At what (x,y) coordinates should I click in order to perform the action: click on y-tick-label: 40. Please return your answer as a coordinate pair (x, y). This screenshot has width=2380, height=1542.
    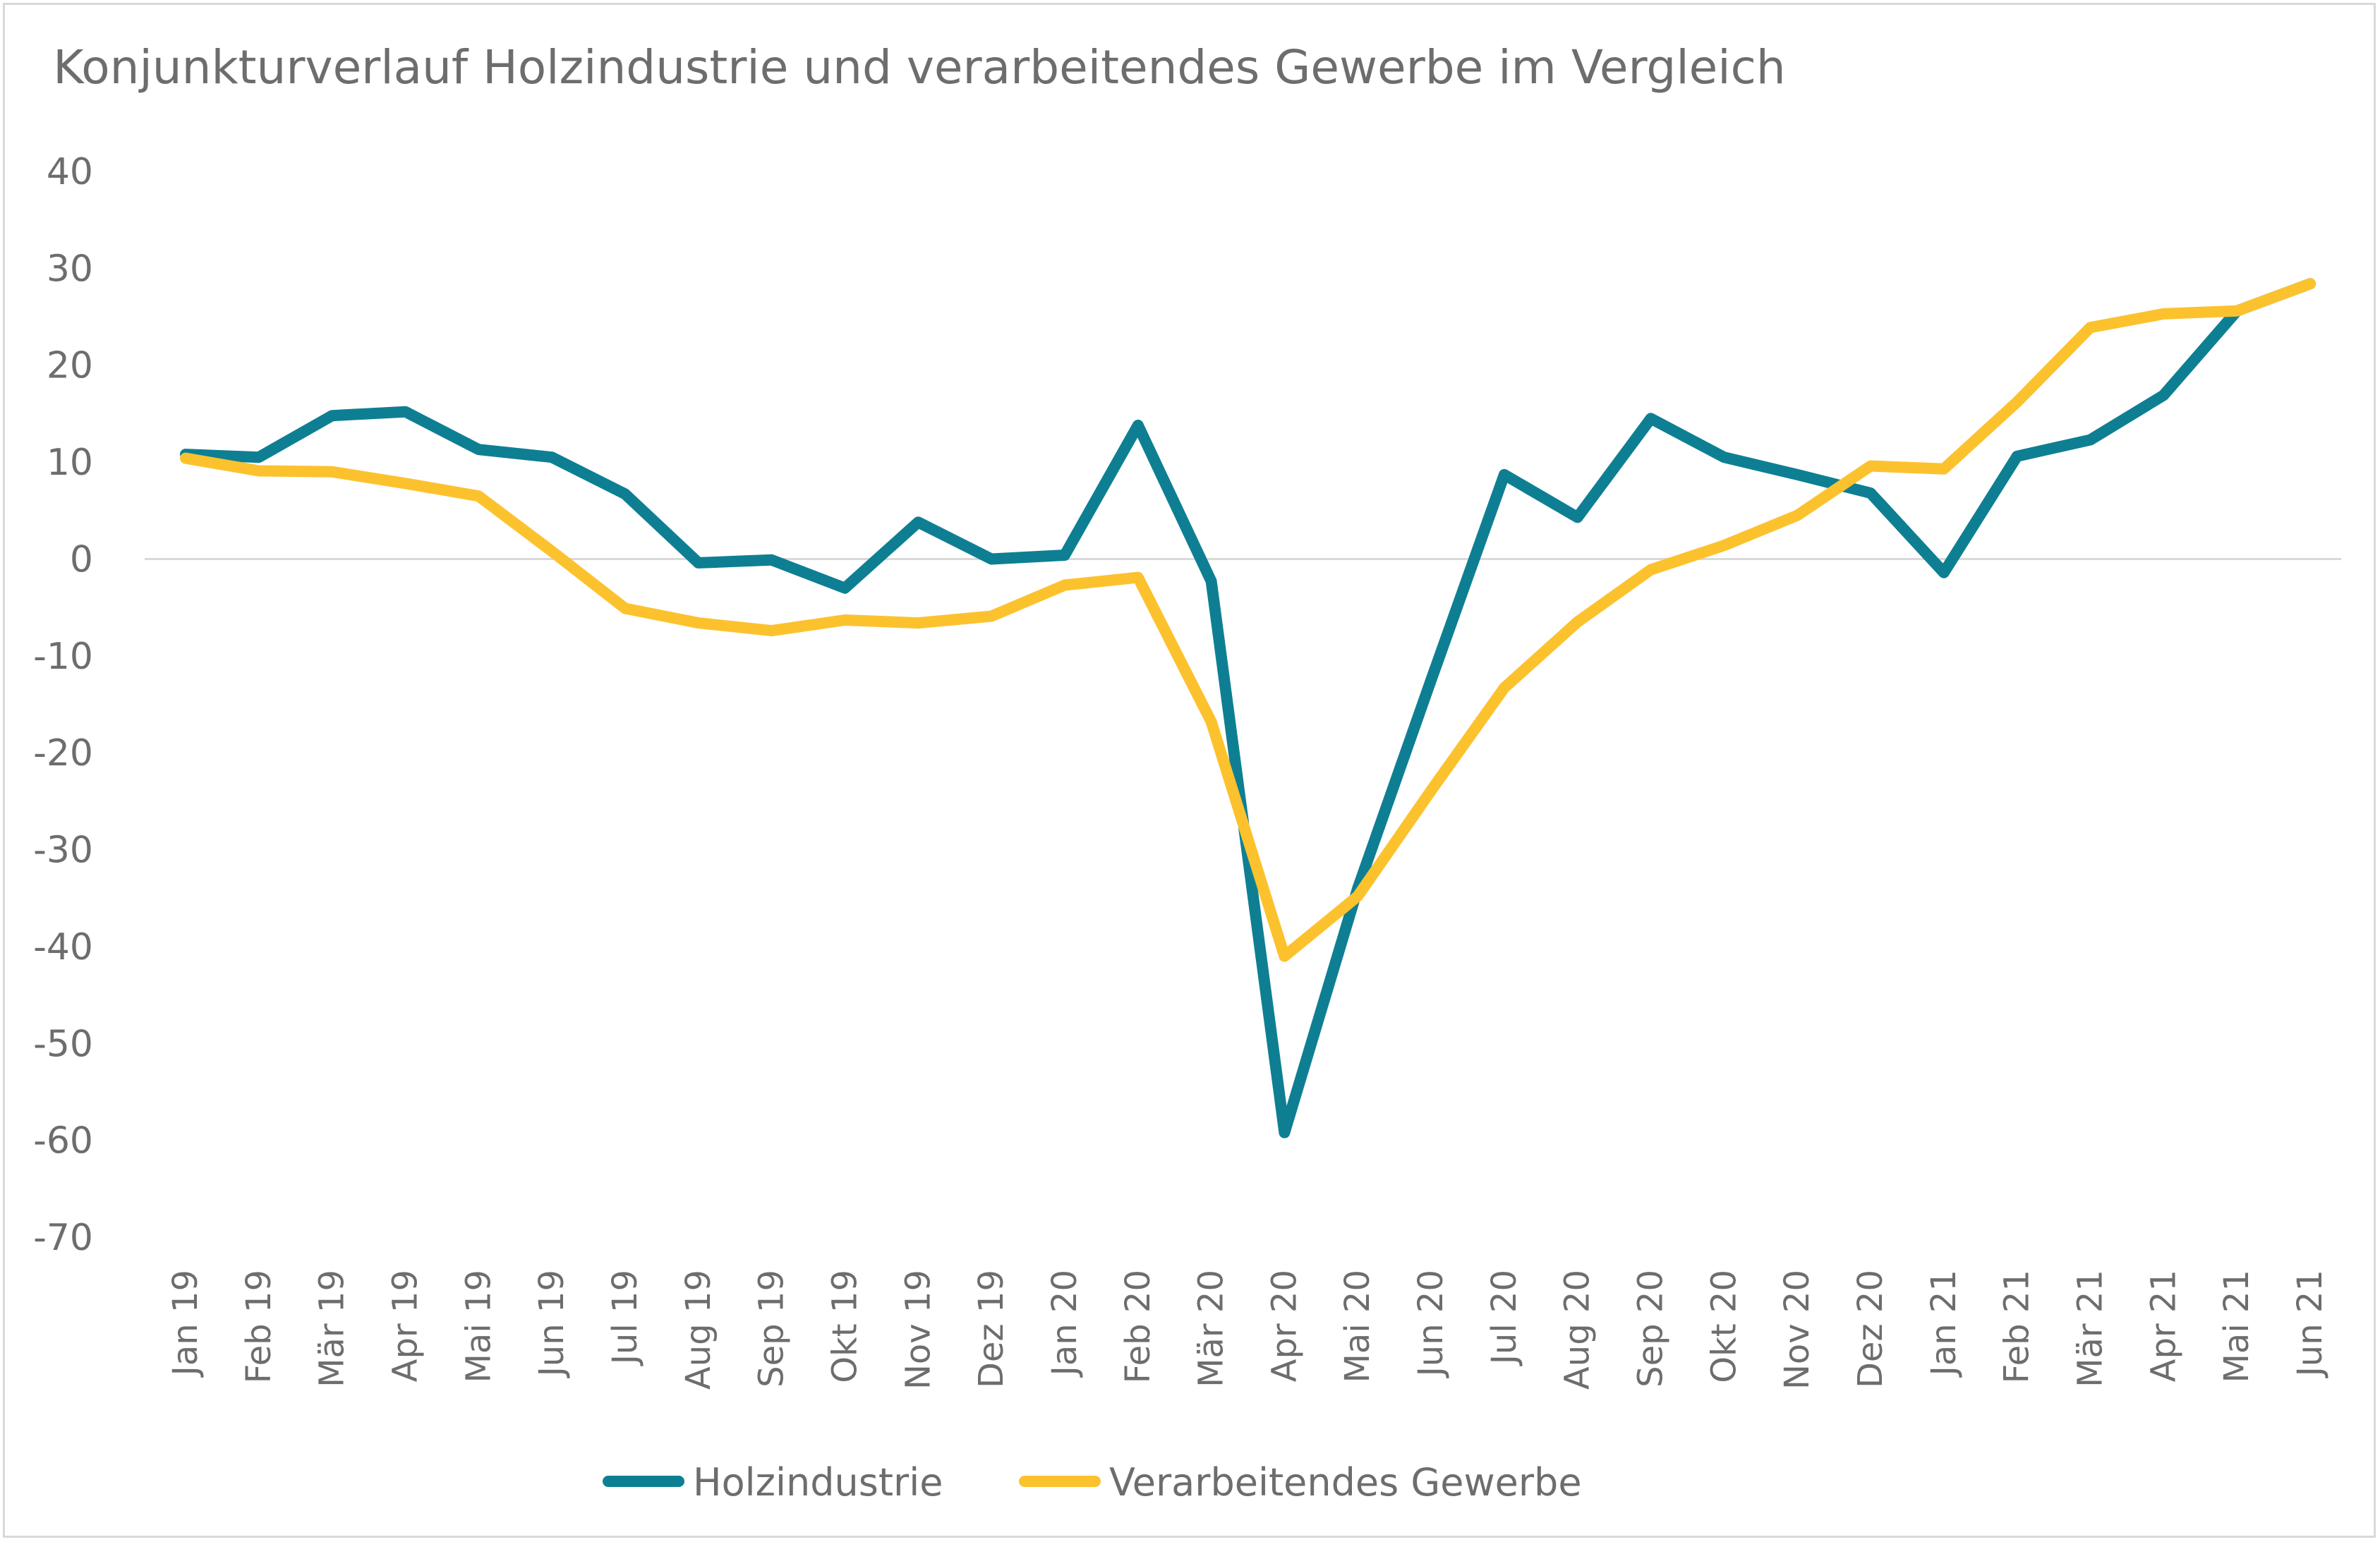
    Looking at the image, I should click on (70, 172).